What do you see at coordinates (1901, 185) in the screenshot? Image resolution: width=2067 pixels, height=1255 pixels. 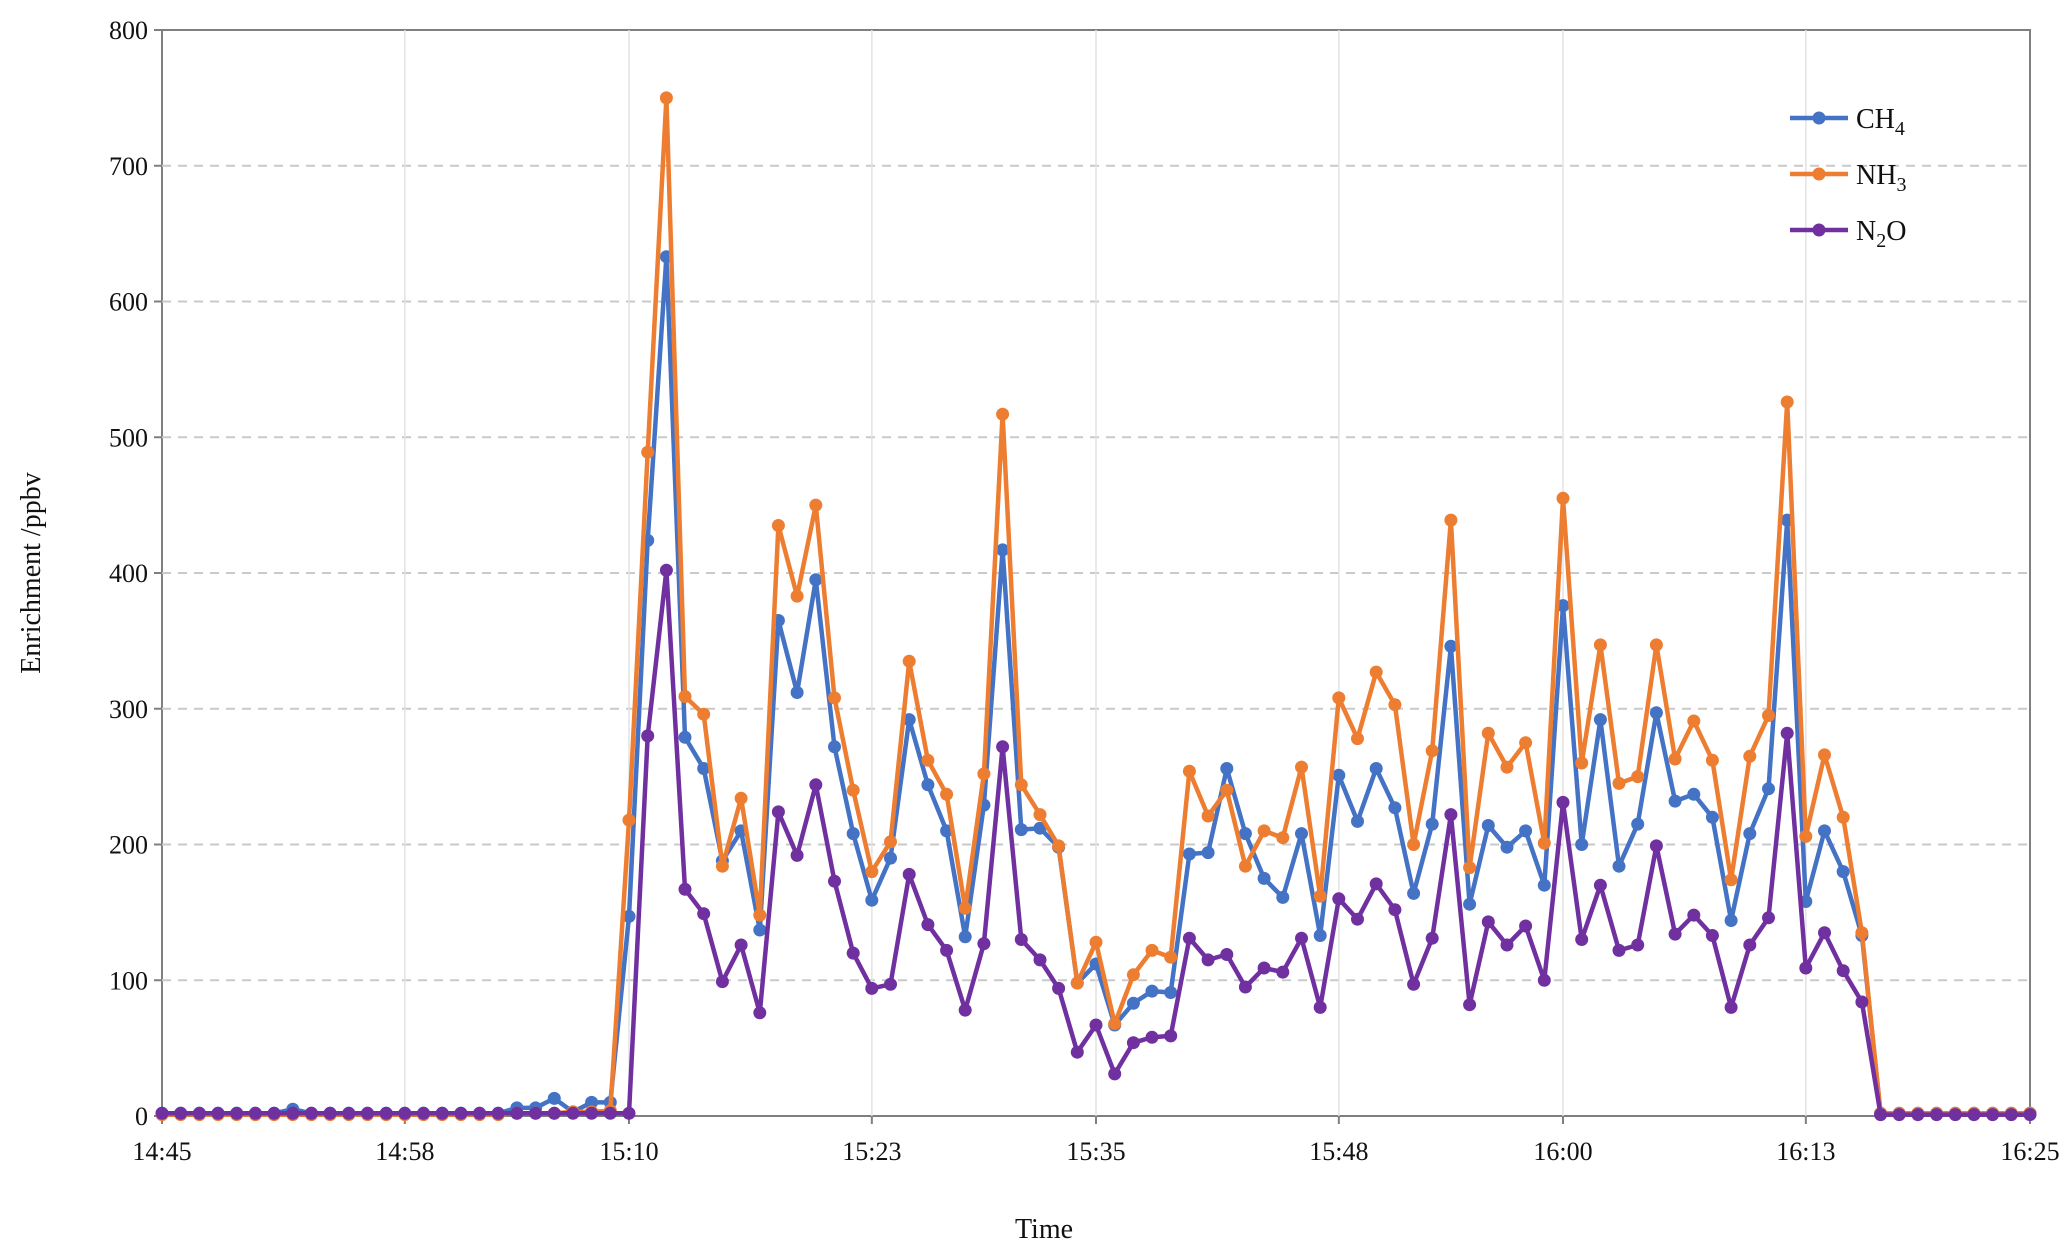 I see `legend-label-subscript: 3` at bounding box center [1901, 185].